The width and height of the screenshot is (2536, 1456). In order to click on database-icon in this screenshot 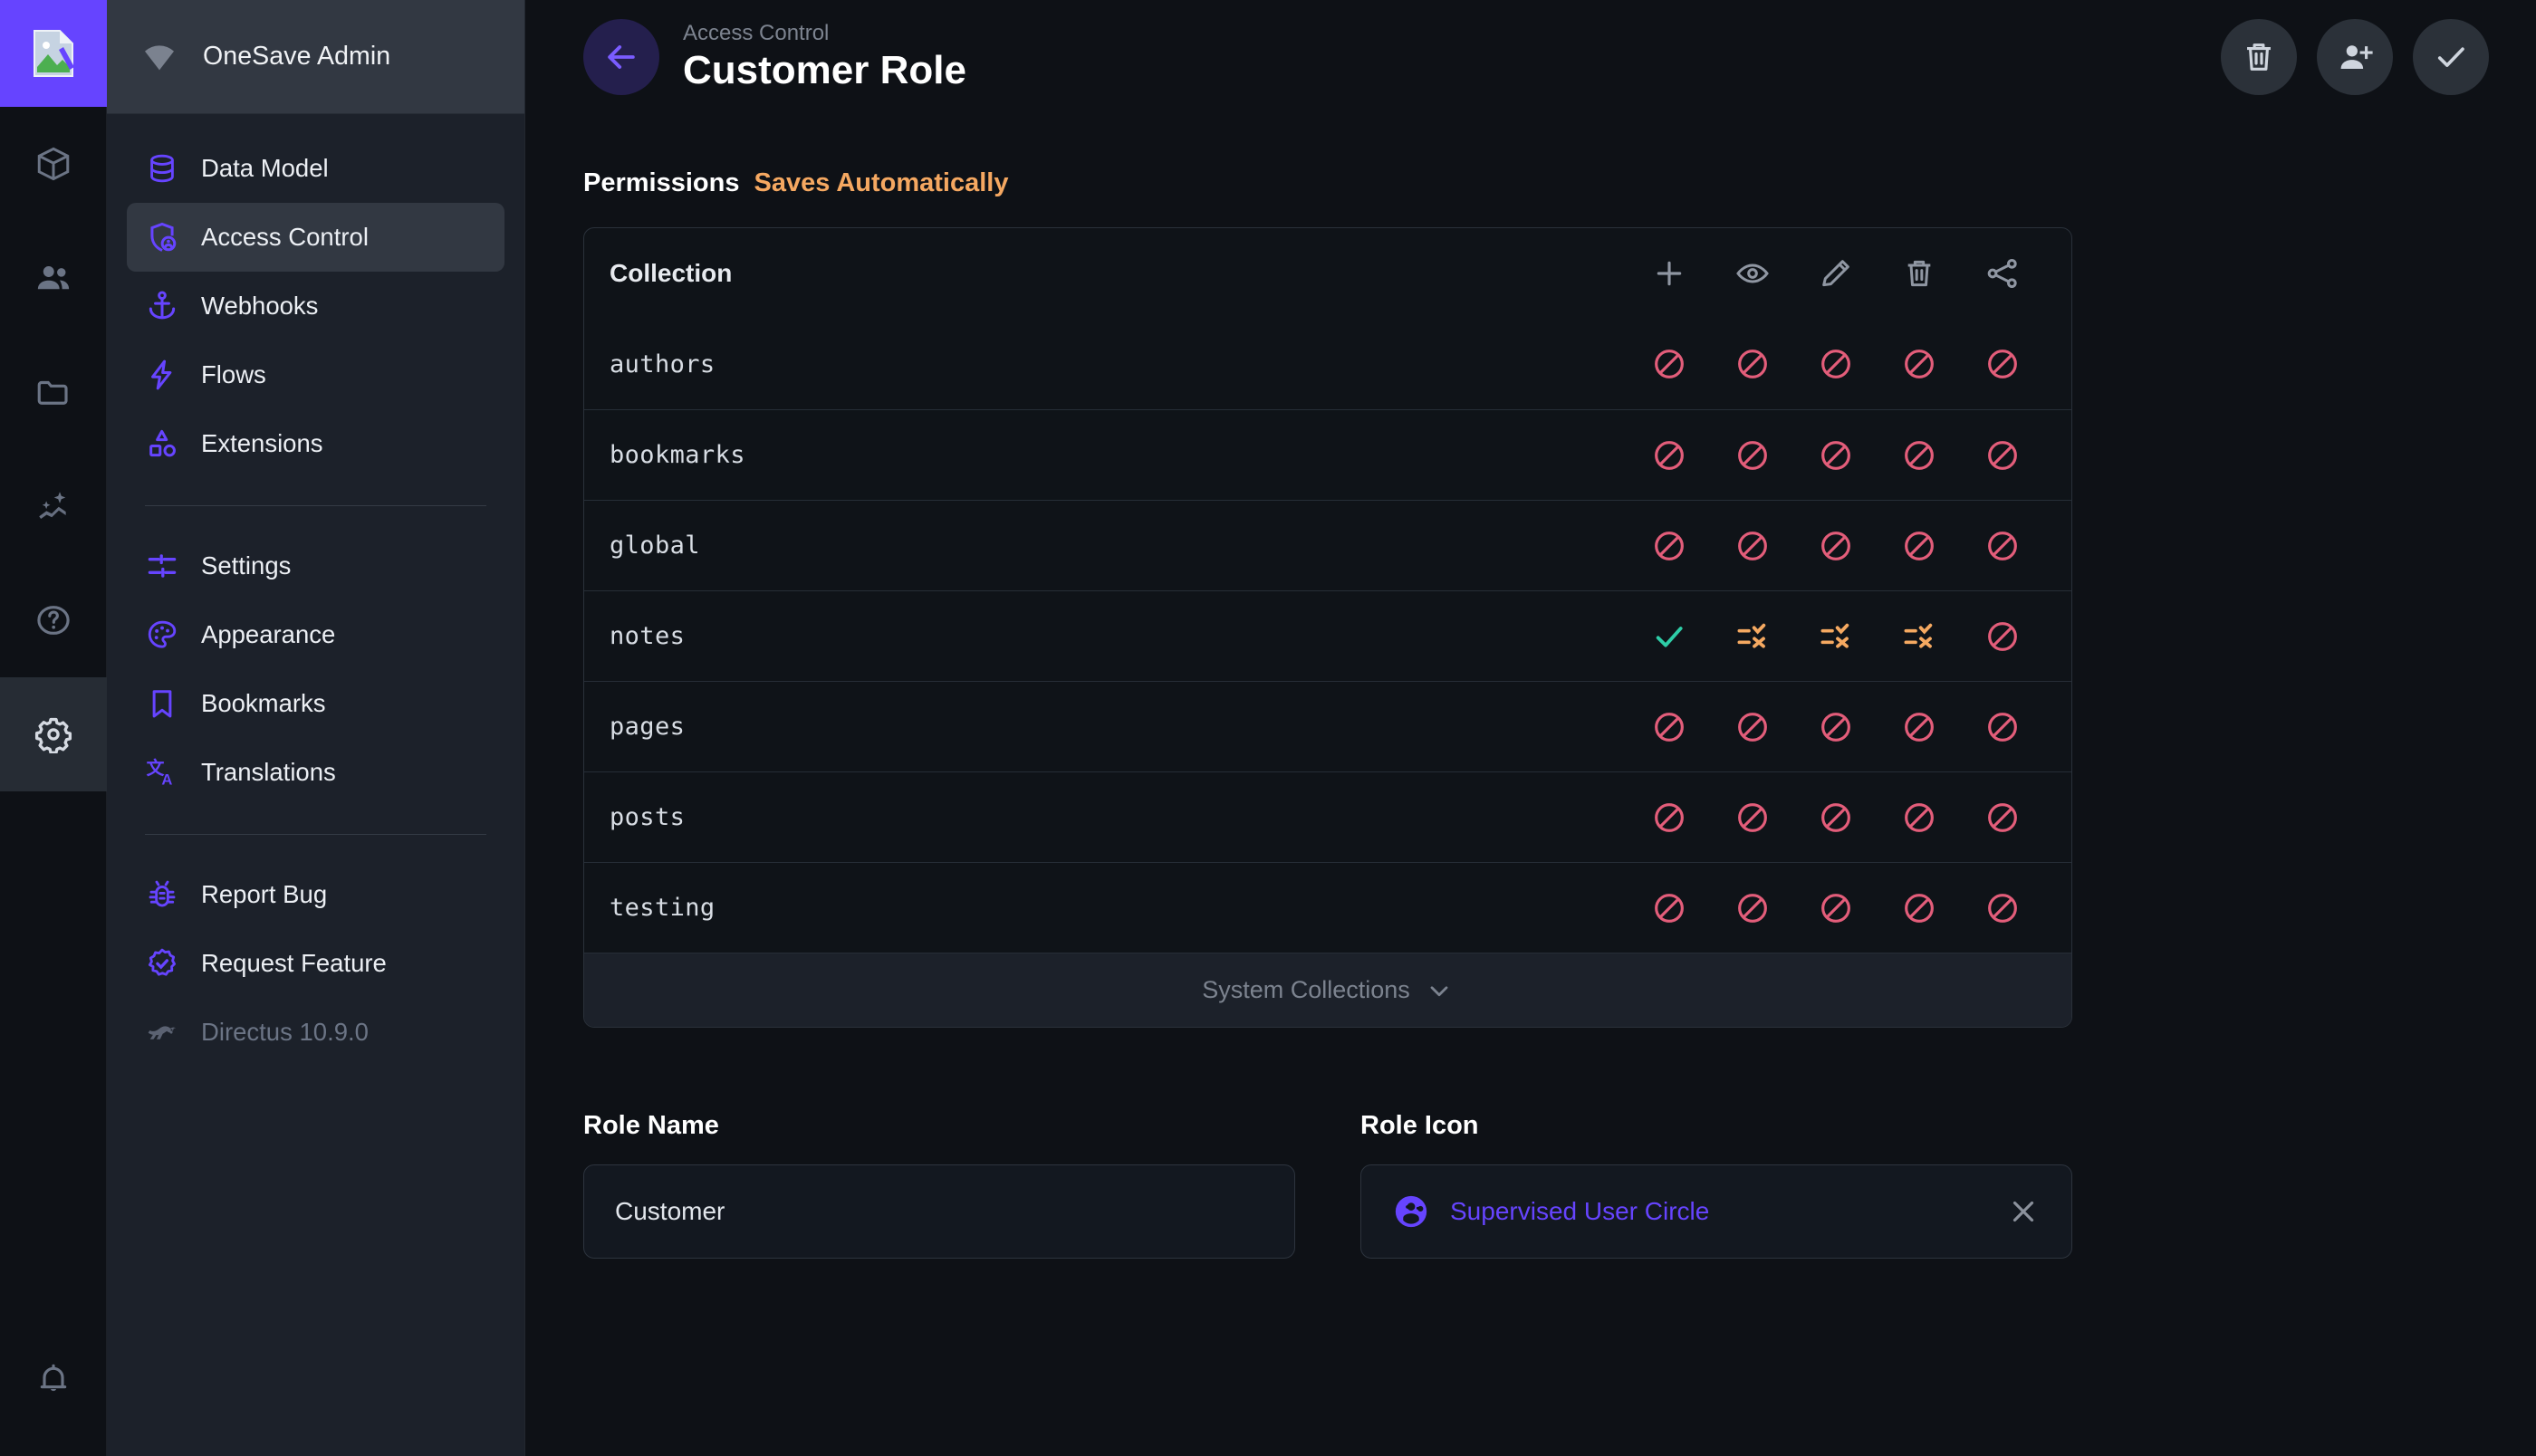, I will do `click(162, 168)`.